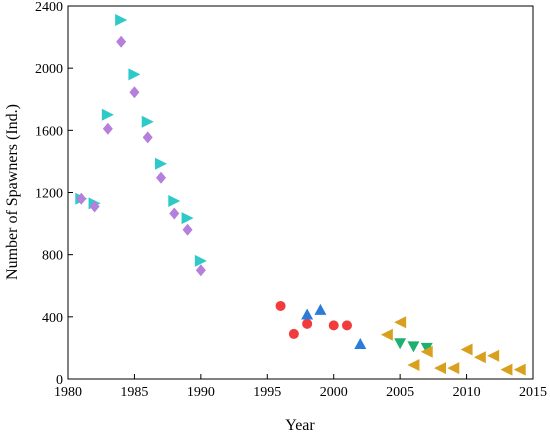 This screenshot has width=550, height=435. What do you see at coordinates (400, 392) in the screenshot?
I see `x-tick-label: 2005` at bounding box center [400, 392].